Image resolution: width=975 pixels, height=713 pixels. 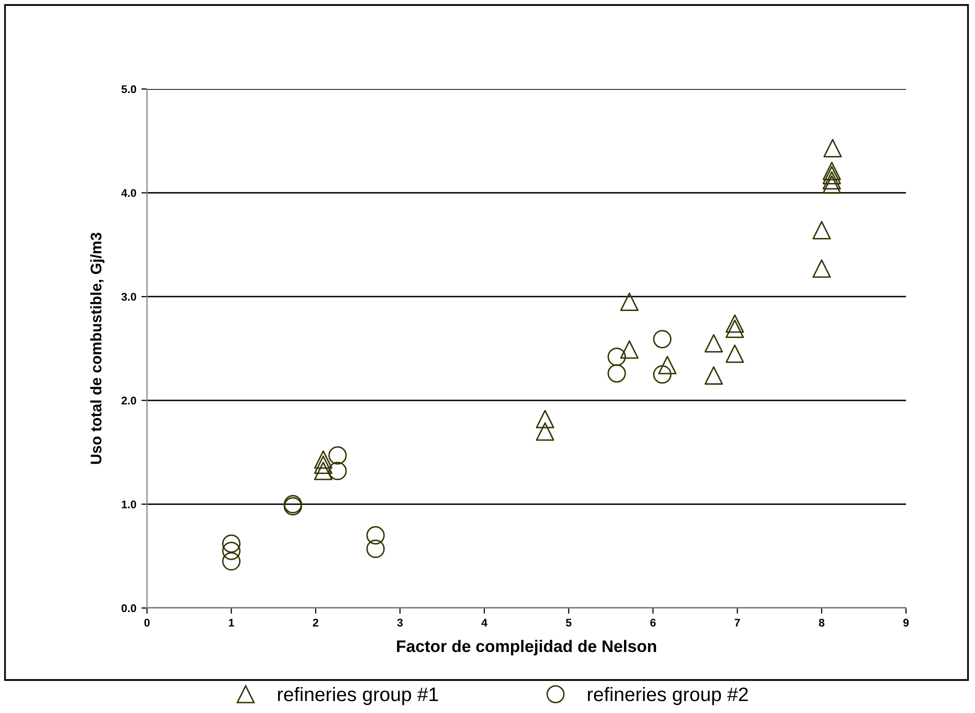 I want to click on y-tick-label: 2.0, so click(x=129, y=400).